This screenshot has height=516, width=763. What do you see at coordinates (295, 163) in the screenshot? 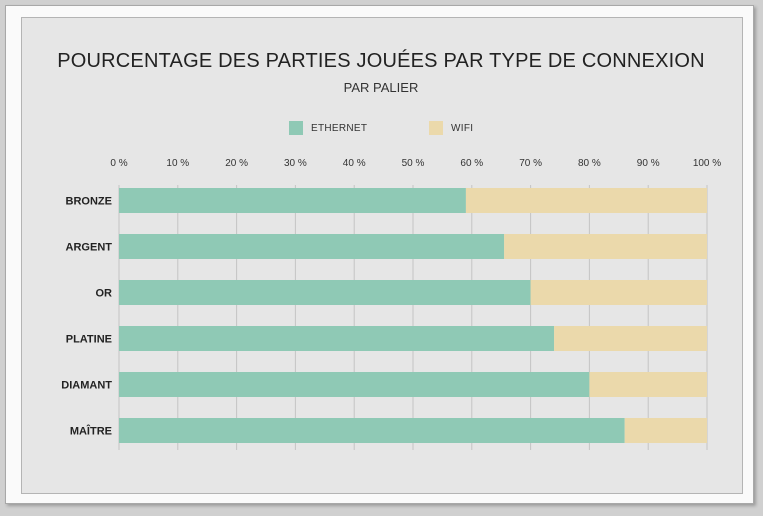
I see `x-tick-label: 30 %` at bounding box center [295, 163].